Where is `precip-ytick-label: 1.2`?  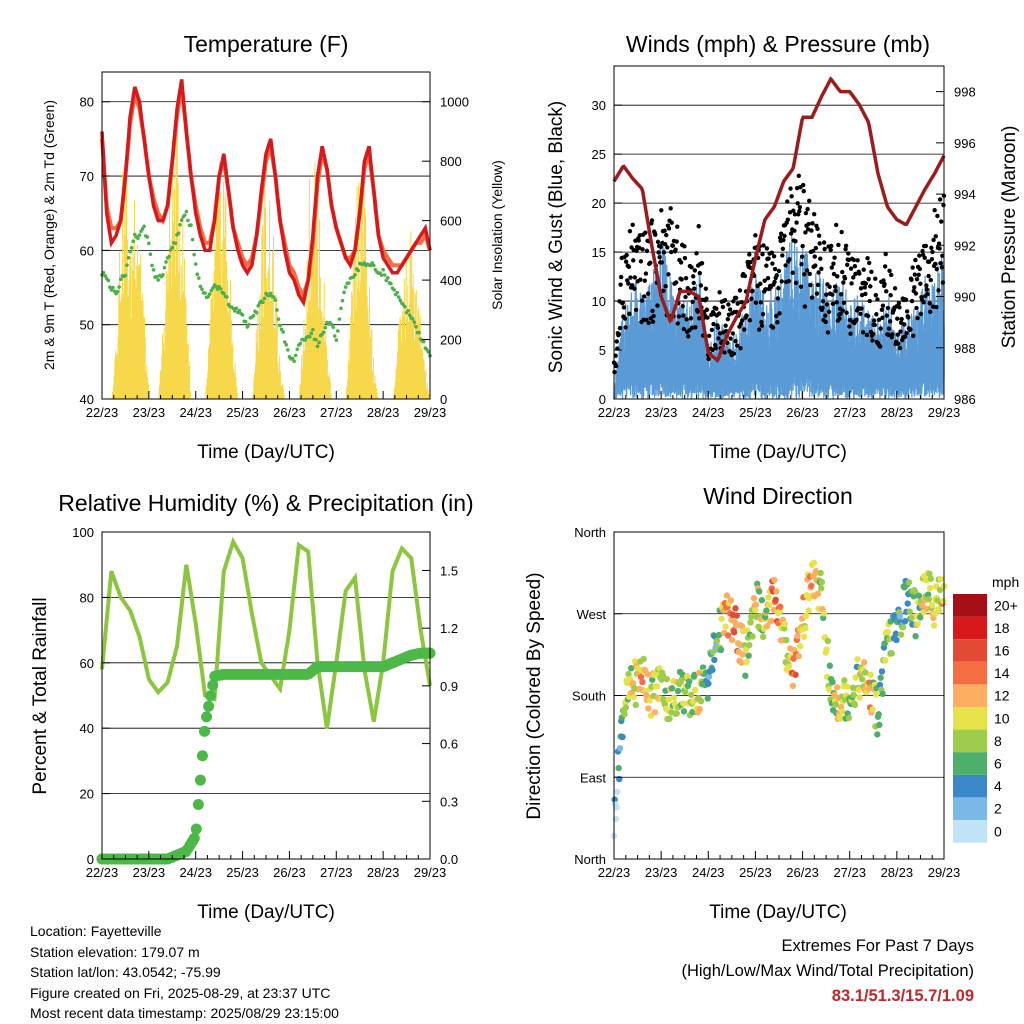
precip-ytick-label: 1.2 is located at coordinates (449, 628).